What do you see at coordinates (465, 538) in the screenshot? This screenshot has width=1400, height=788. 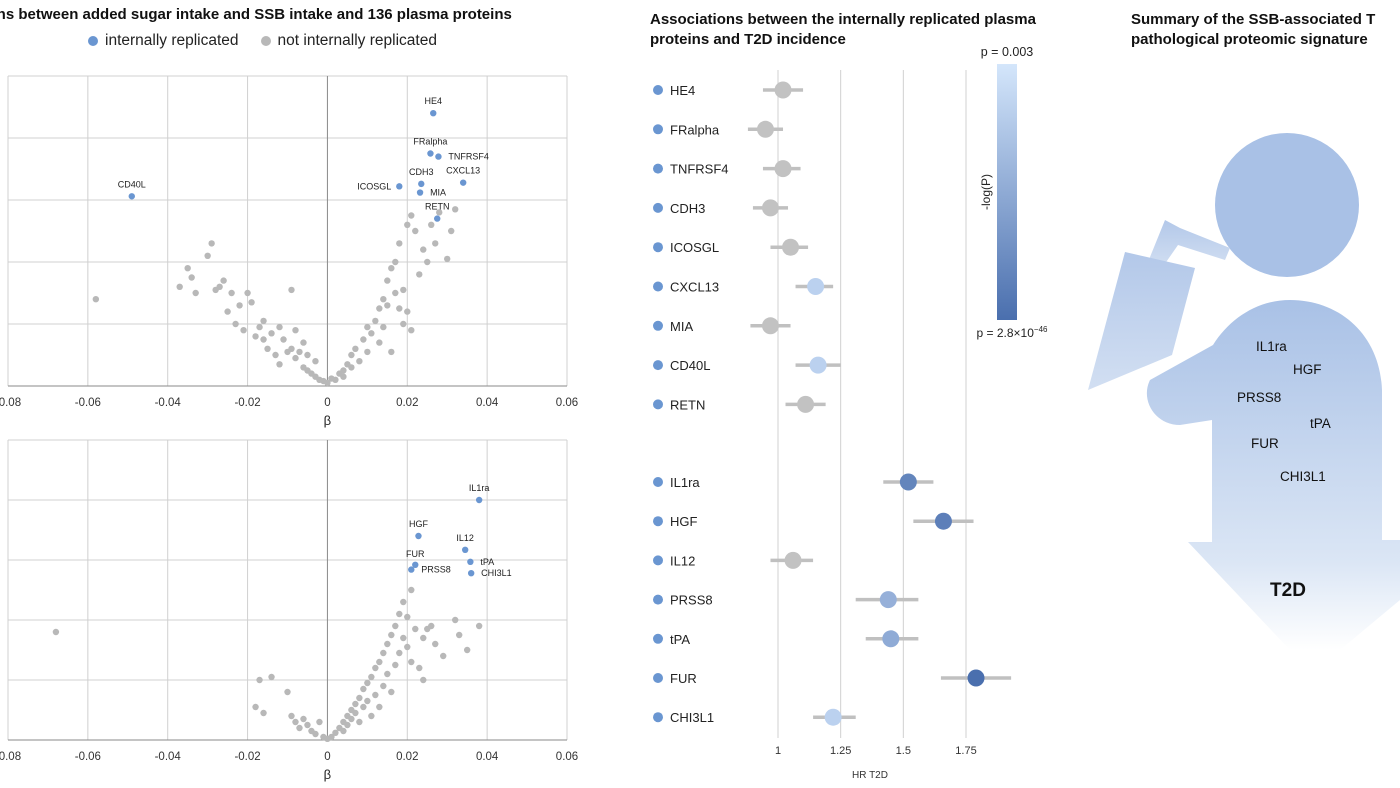 I see `point-label: IL12` at bounding box center [465, 538].